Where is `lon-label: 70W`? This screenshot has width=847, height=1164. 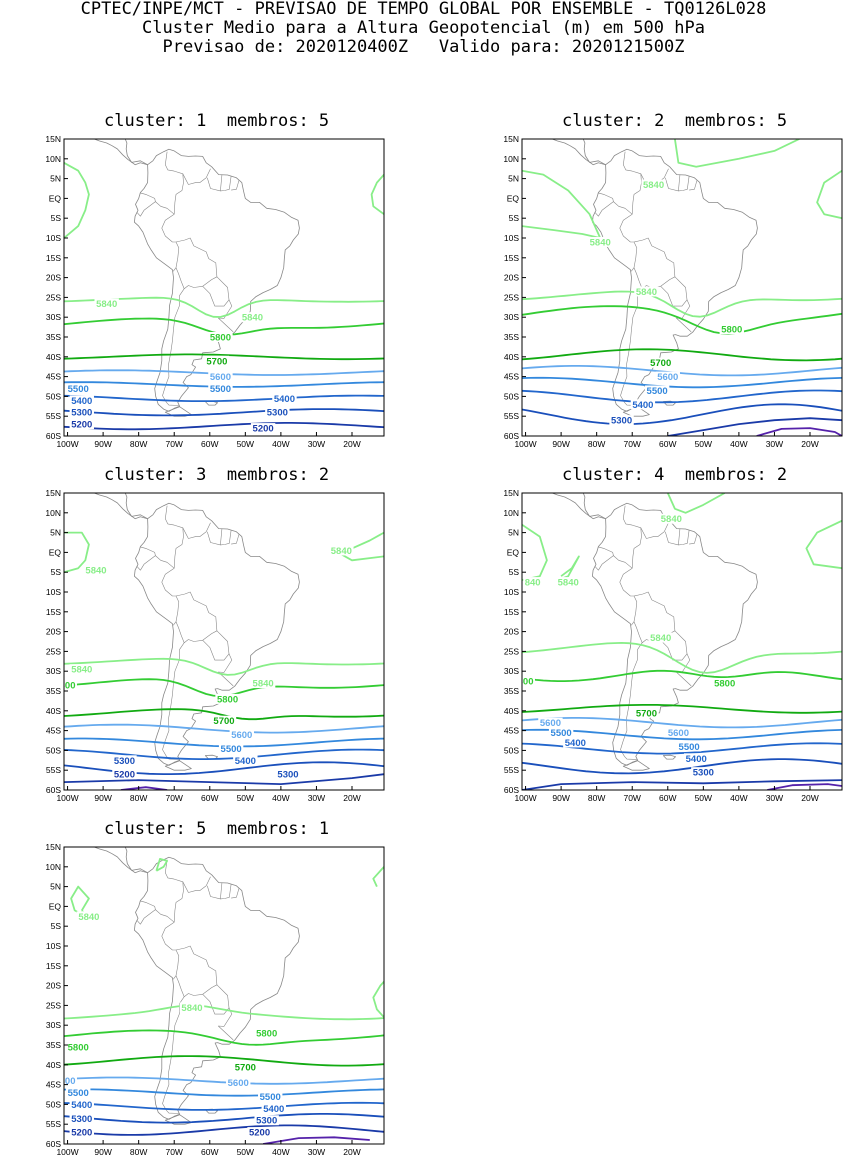 lon-label: 70W is located at coordinates (173, 1152).